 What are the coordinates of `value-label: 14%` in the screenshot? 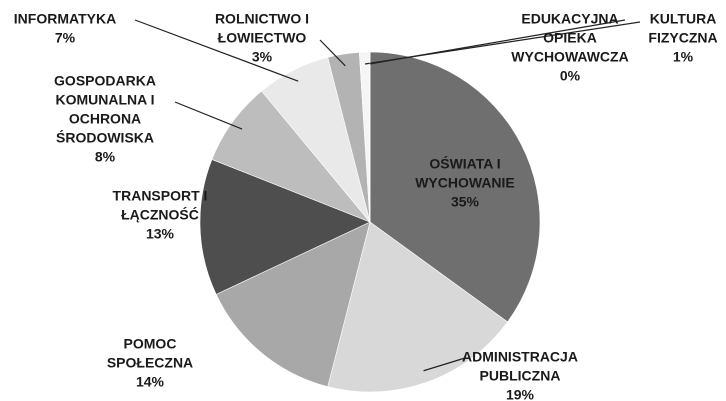 It's located at (150, 382).